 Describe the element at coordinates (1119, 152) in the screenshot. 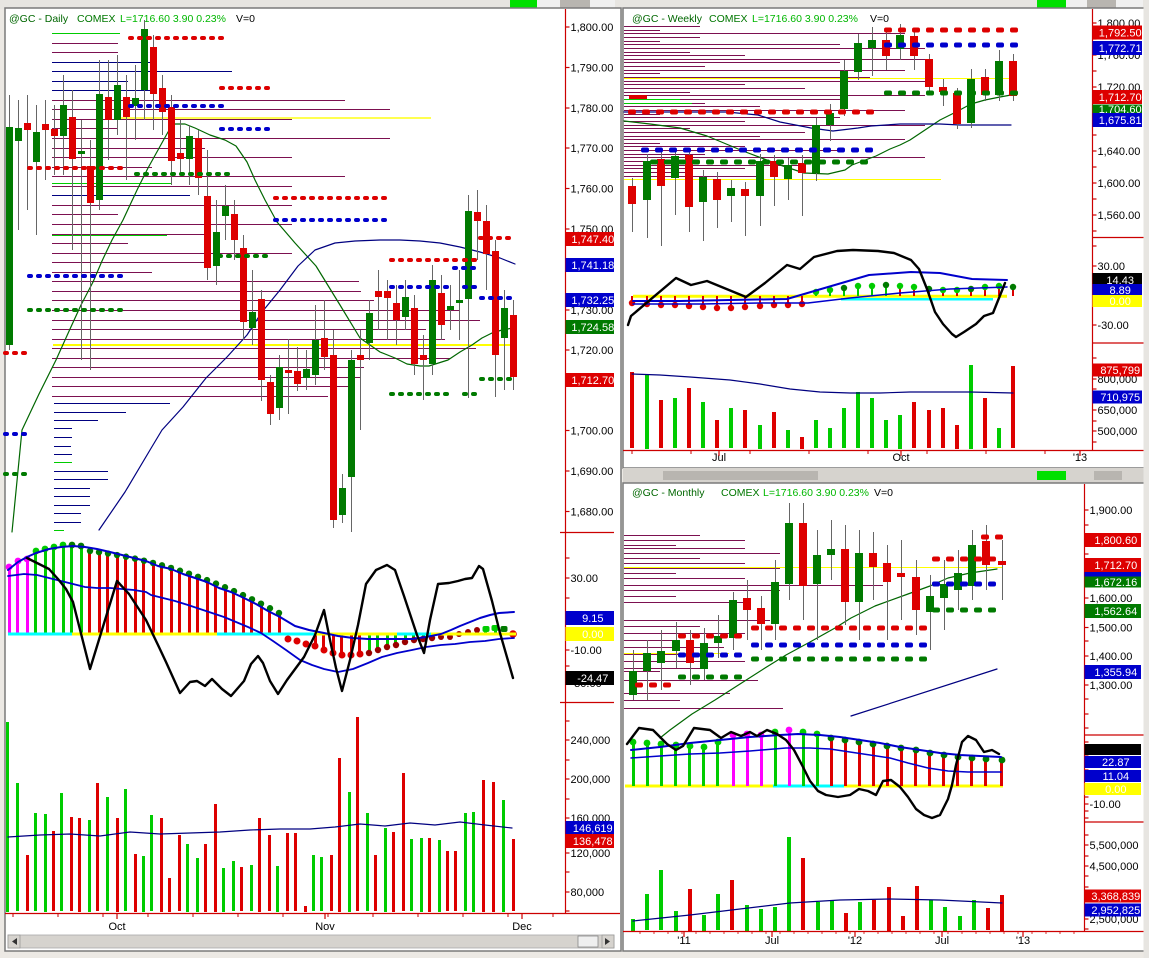

I see `svg-text: 1,640.00` at that location.